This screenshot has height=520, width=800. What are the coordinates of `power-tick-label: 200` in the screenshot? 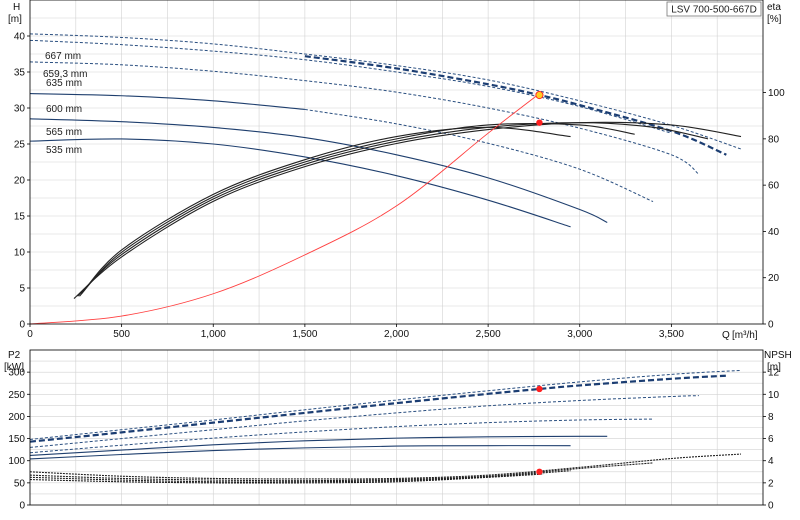 It's located at (16, 417).